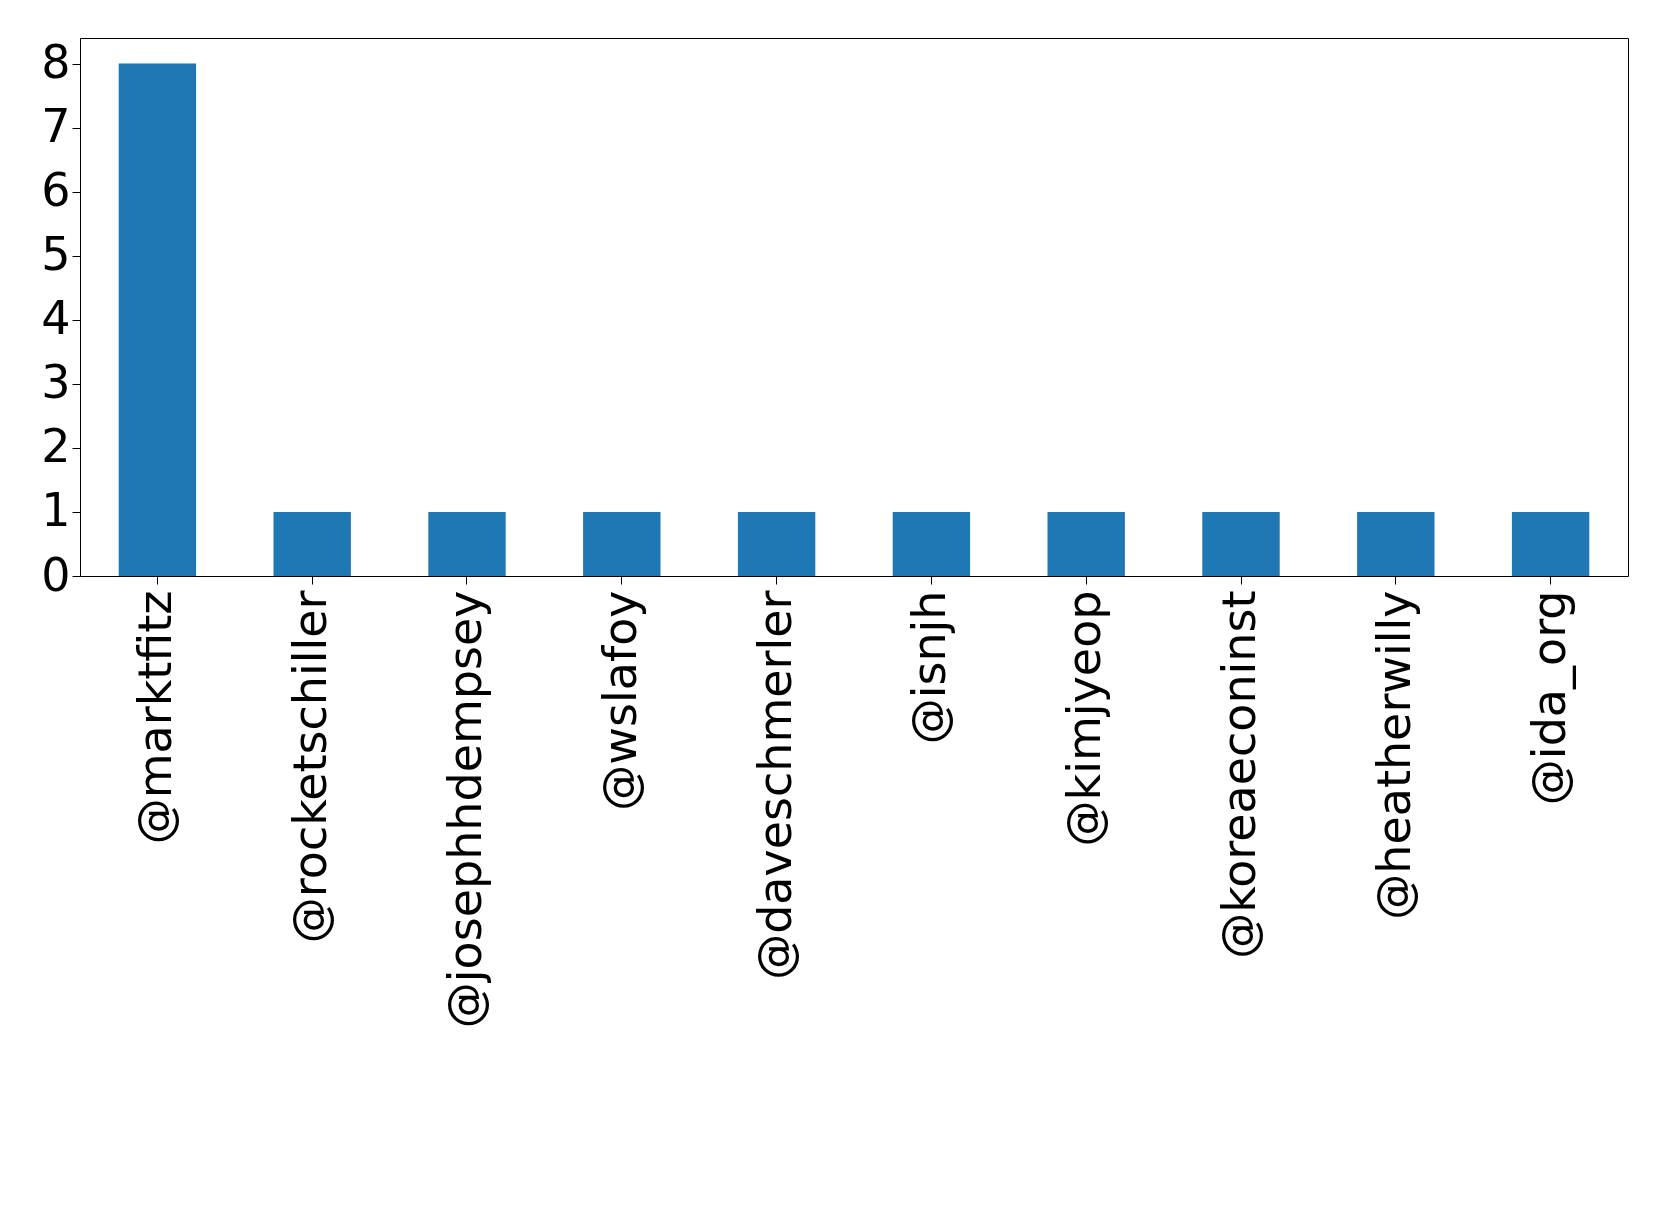 This screenshot has width=1679, height=1222. Describe the element at coordinates (56, 62) in the screenshot. I see `y-tick-label: 8` at that location.